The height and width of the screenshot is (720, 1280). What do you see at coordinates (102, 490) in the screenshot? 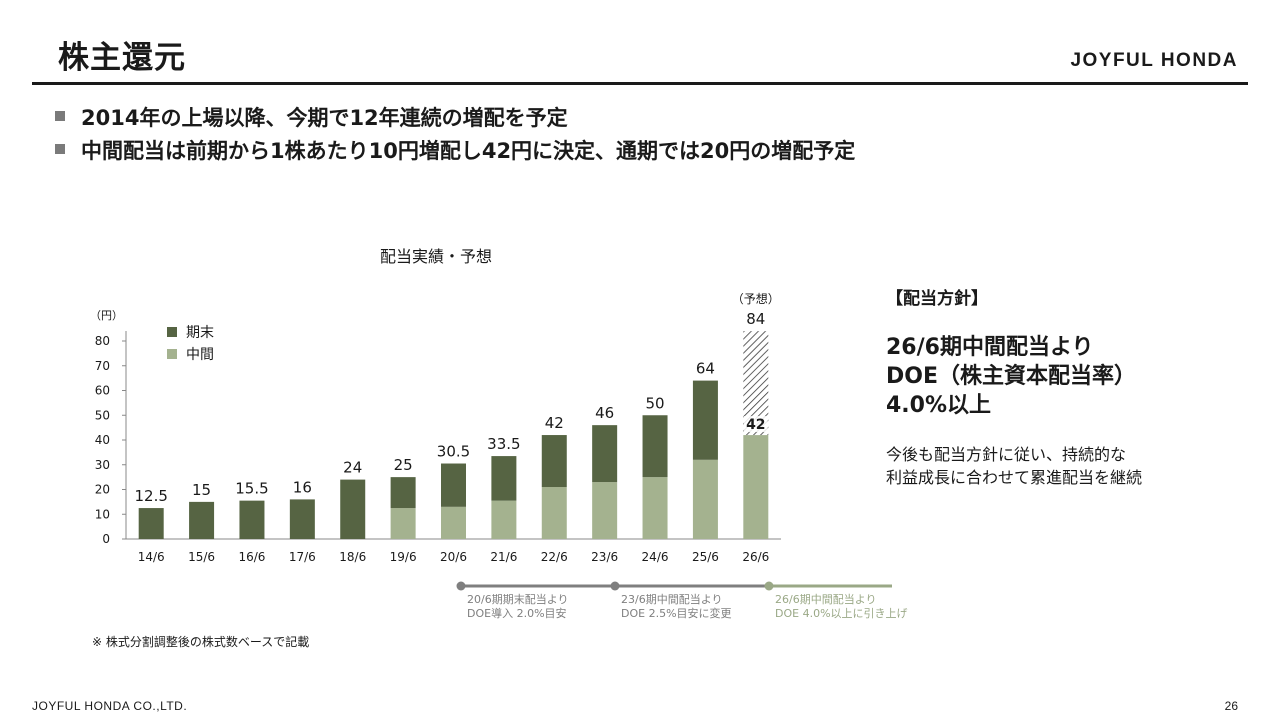
I see `y-tick-label: 20` at bounding box center [102, 490].